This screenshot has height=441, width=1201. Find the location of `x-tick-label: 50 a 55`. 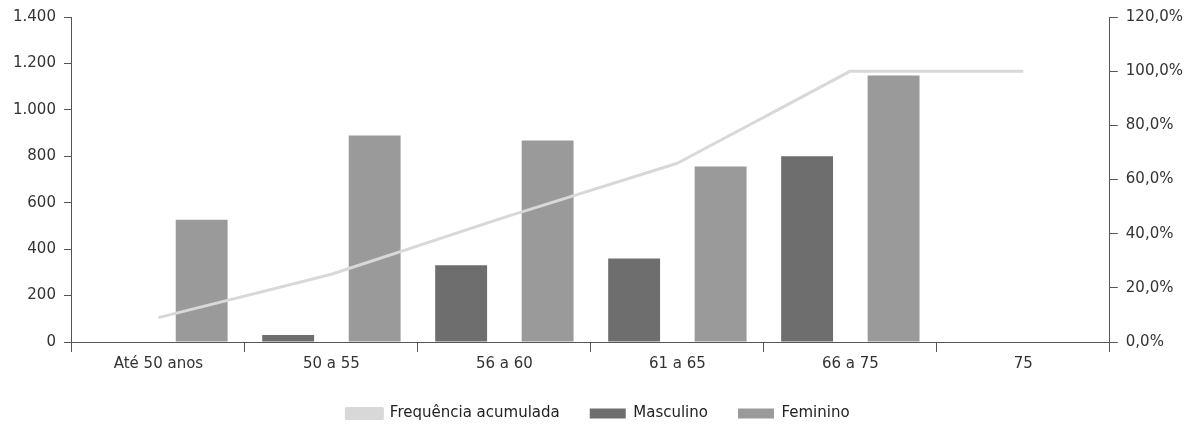

x-tick-label: 50 a 55 is located at coordinates (331, 362).